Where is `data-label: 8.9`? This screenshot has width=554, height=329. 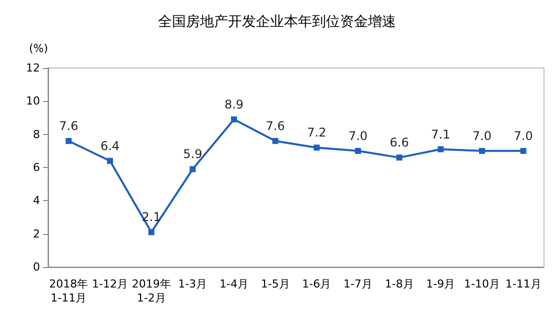
data-label: 8.9 is located at coordinates (234, 104).